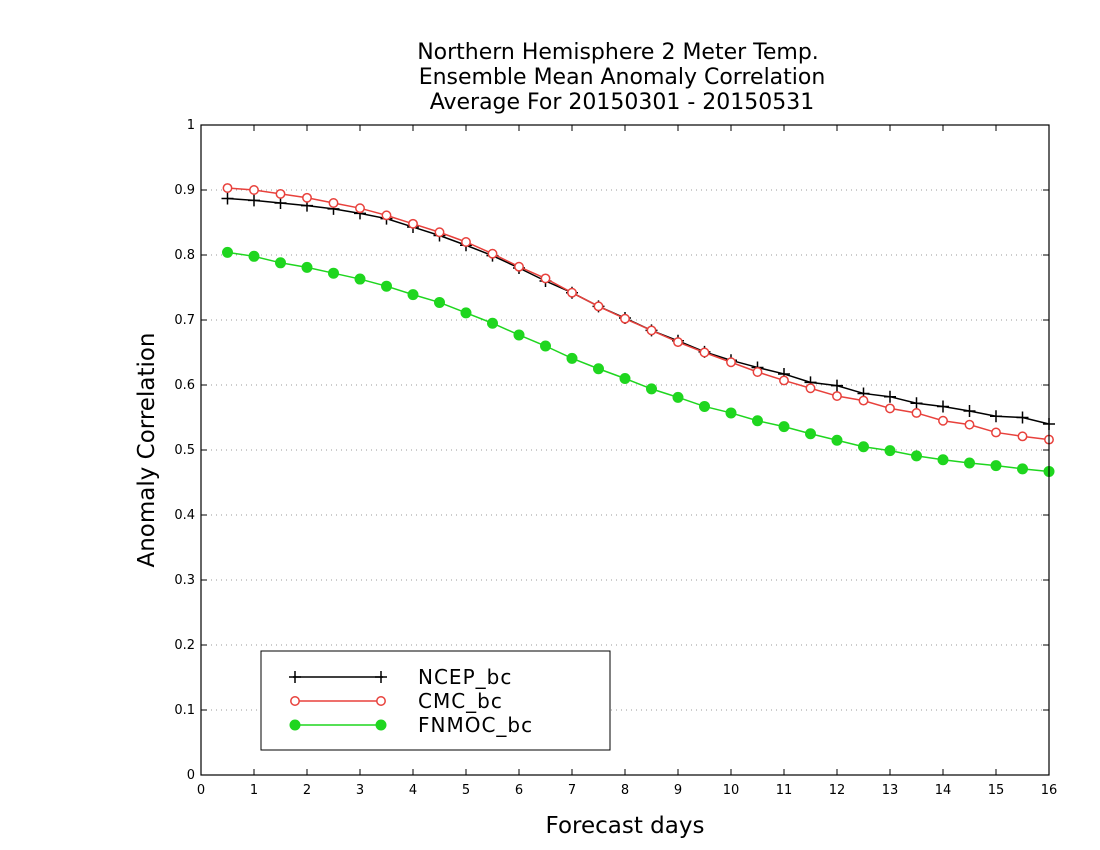 The width and height of the screenshot is (1100, 850). What do you see at coordinates (466, 790) in the screenshot?
I see `x-tick-label: 5` at bounding box center [466, 790].